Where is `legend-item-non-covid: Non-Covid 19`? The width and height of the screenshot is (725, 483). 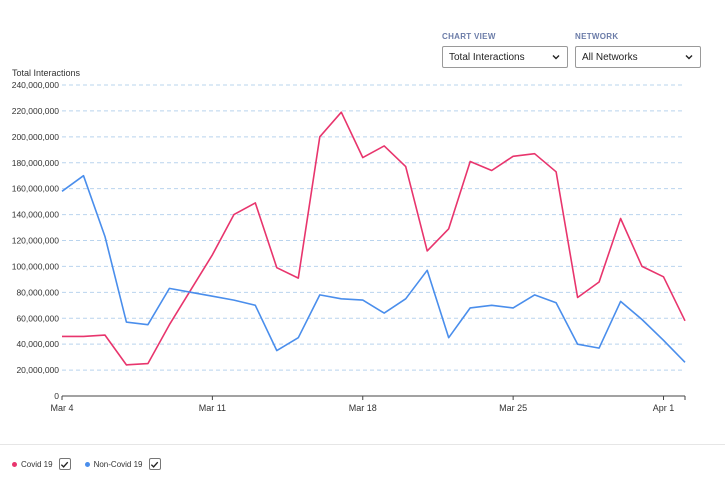
legend-item-non-covid: Non-Covid 19 is located at coordinates (122, 464).